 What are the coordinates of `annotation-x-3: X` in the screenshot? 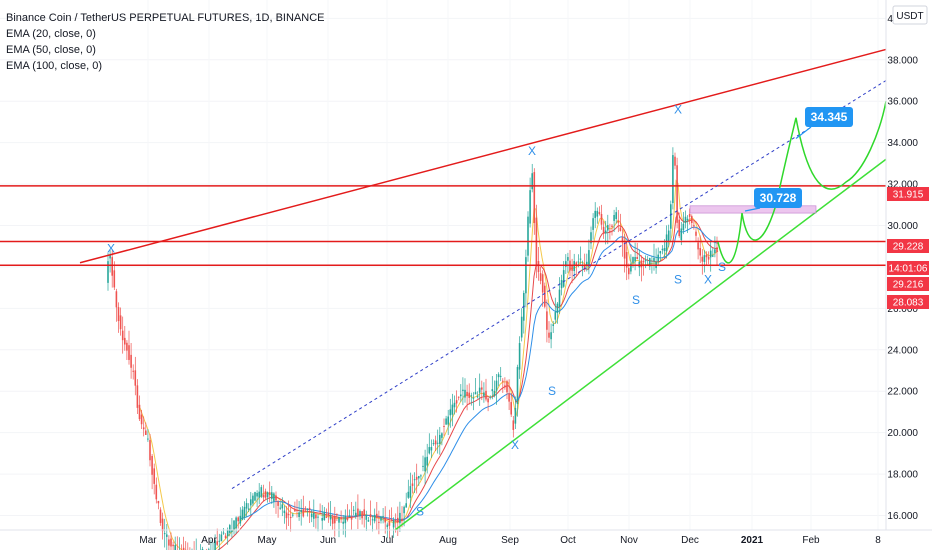 It's located at (515, 445).